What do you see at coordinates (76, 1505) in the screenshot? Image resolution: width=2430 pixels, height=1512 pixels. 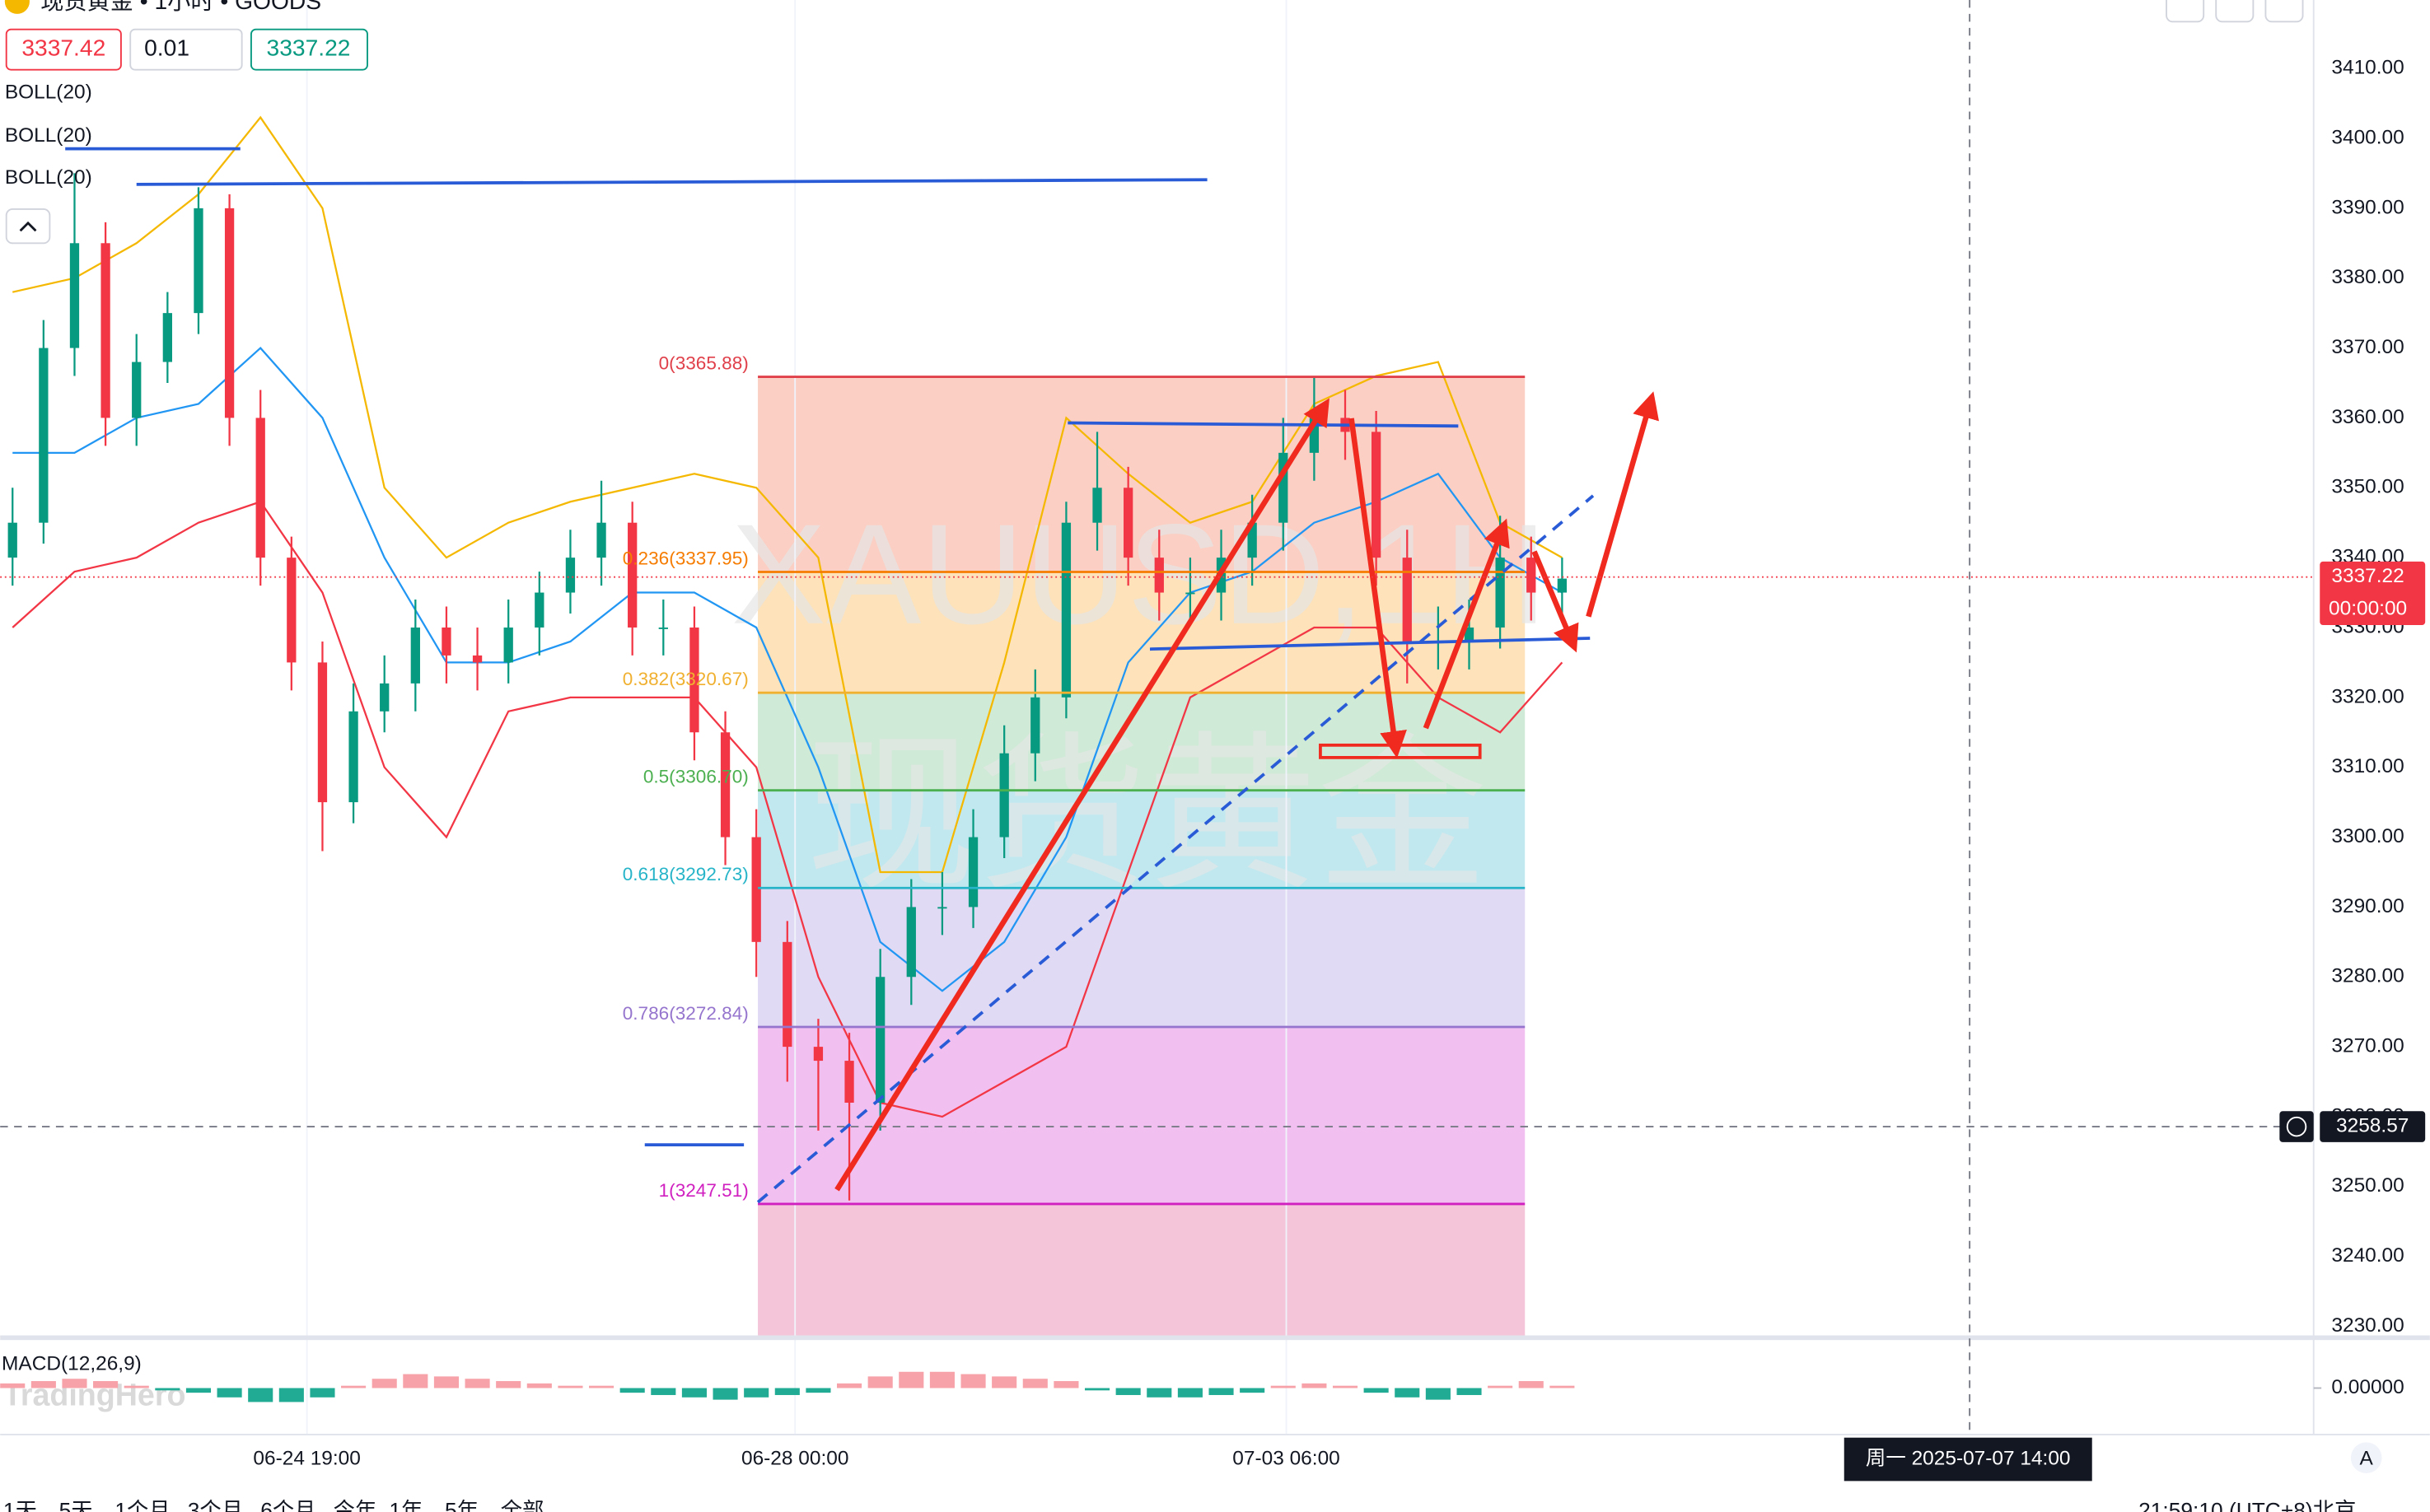 I see `range-button: 5天` at bounding box center [76, 1505].